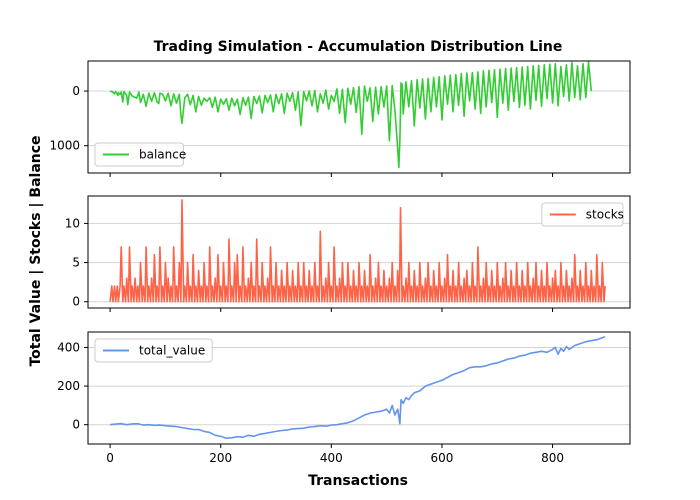 This screenshot has width=700, height=500. I want to click on y-tick-label-stocks-5: 5, so click(76, 263).